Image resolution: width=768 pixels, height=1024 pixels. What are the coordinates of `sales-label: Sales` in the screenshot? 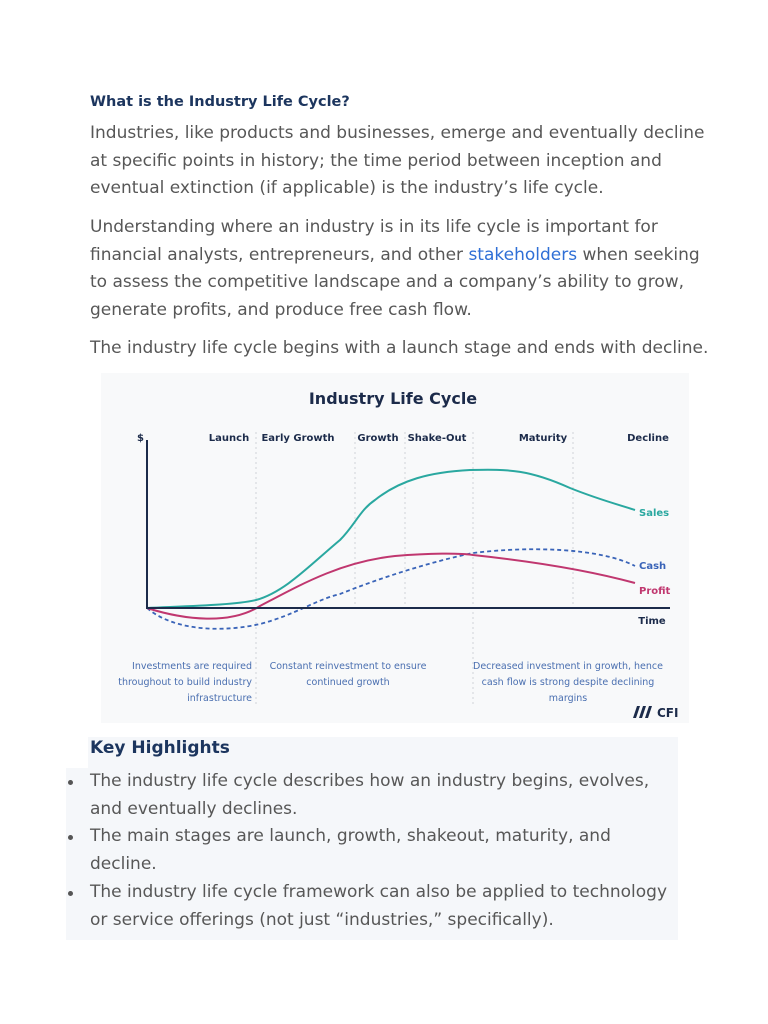 It's located at (654, 513).